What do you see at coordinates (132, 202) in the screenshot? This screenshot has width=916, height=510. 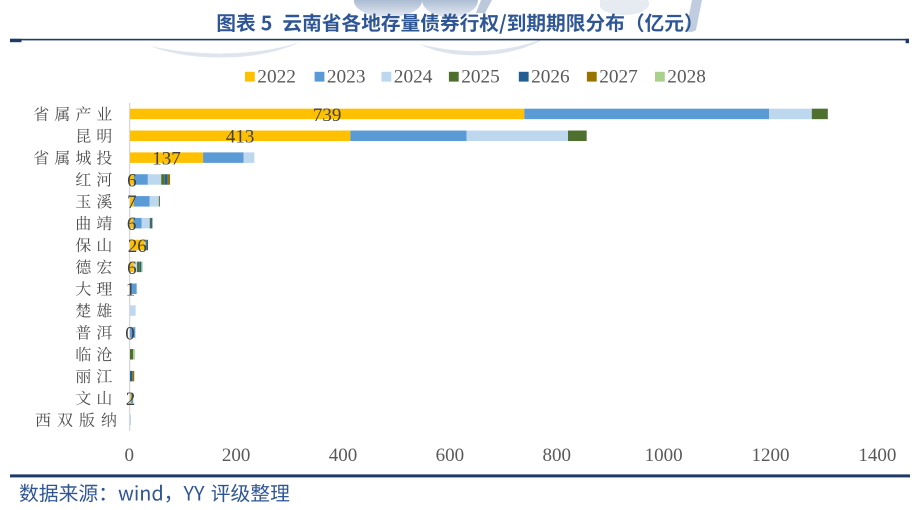 I see `svg-text: 7` at bounding box center [132, 202].